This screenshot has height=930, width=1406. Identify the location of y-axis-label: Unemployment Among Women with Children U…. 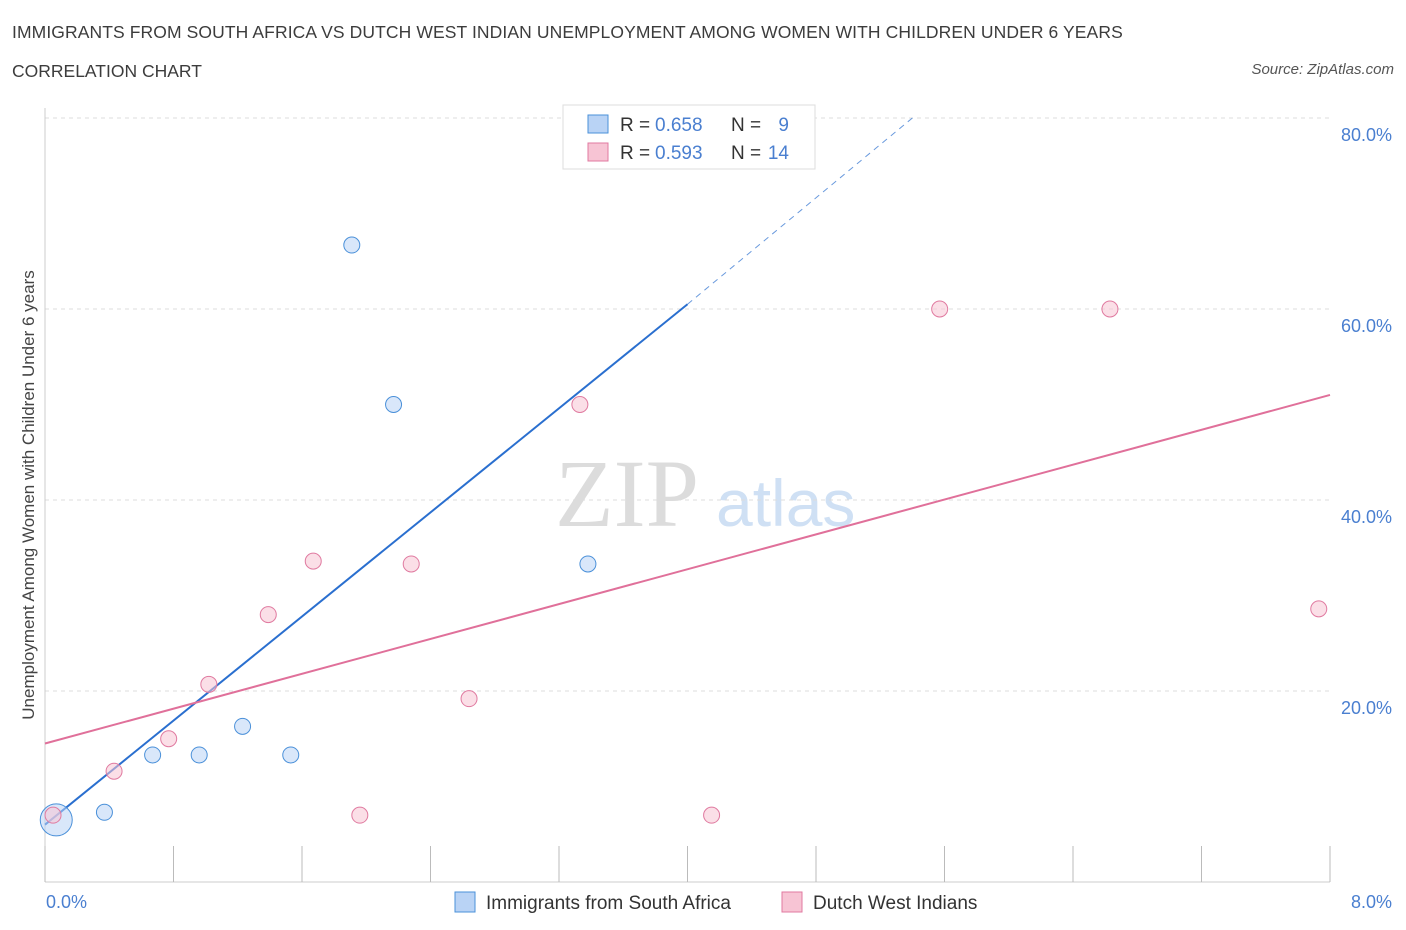
(28, 494).